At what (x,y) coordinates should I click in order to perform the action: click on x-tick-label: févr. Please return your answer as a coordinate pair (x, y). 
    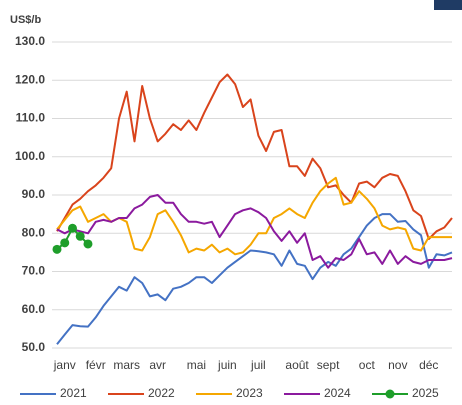
    Looking at the image, I should click on (96, 365).